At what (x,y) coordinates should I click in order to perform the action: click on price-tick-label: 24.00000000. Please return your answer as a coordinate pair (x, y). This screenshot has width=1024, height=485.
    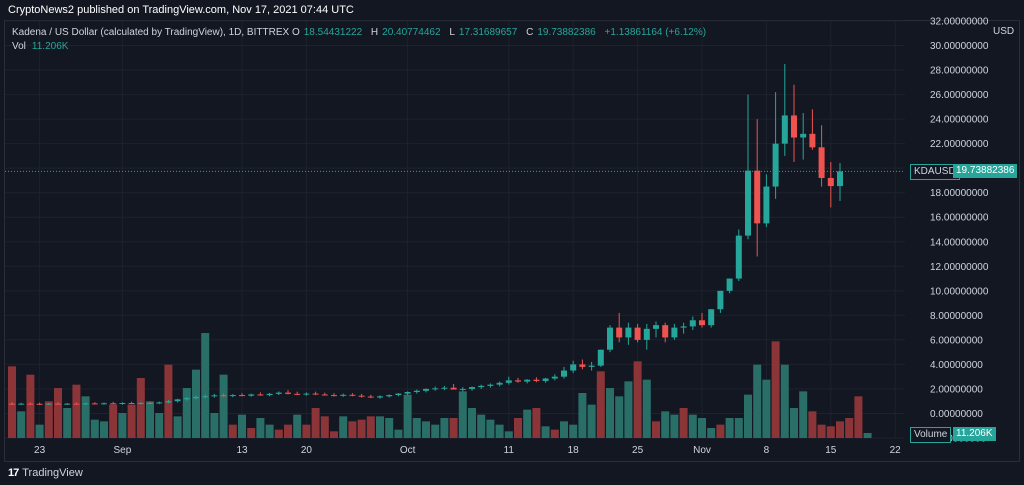
    Looking at the image, I should click on (959, 120).